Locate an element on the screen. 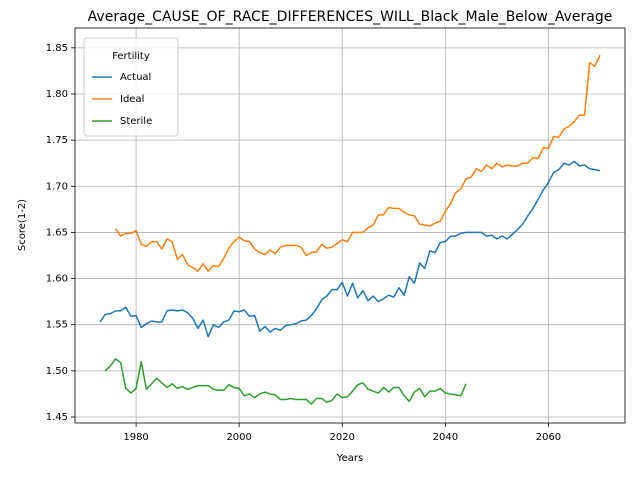 Image resolution: width=640 pixels, height=480 pixels. legend-box is located at coordinates (131, 87).